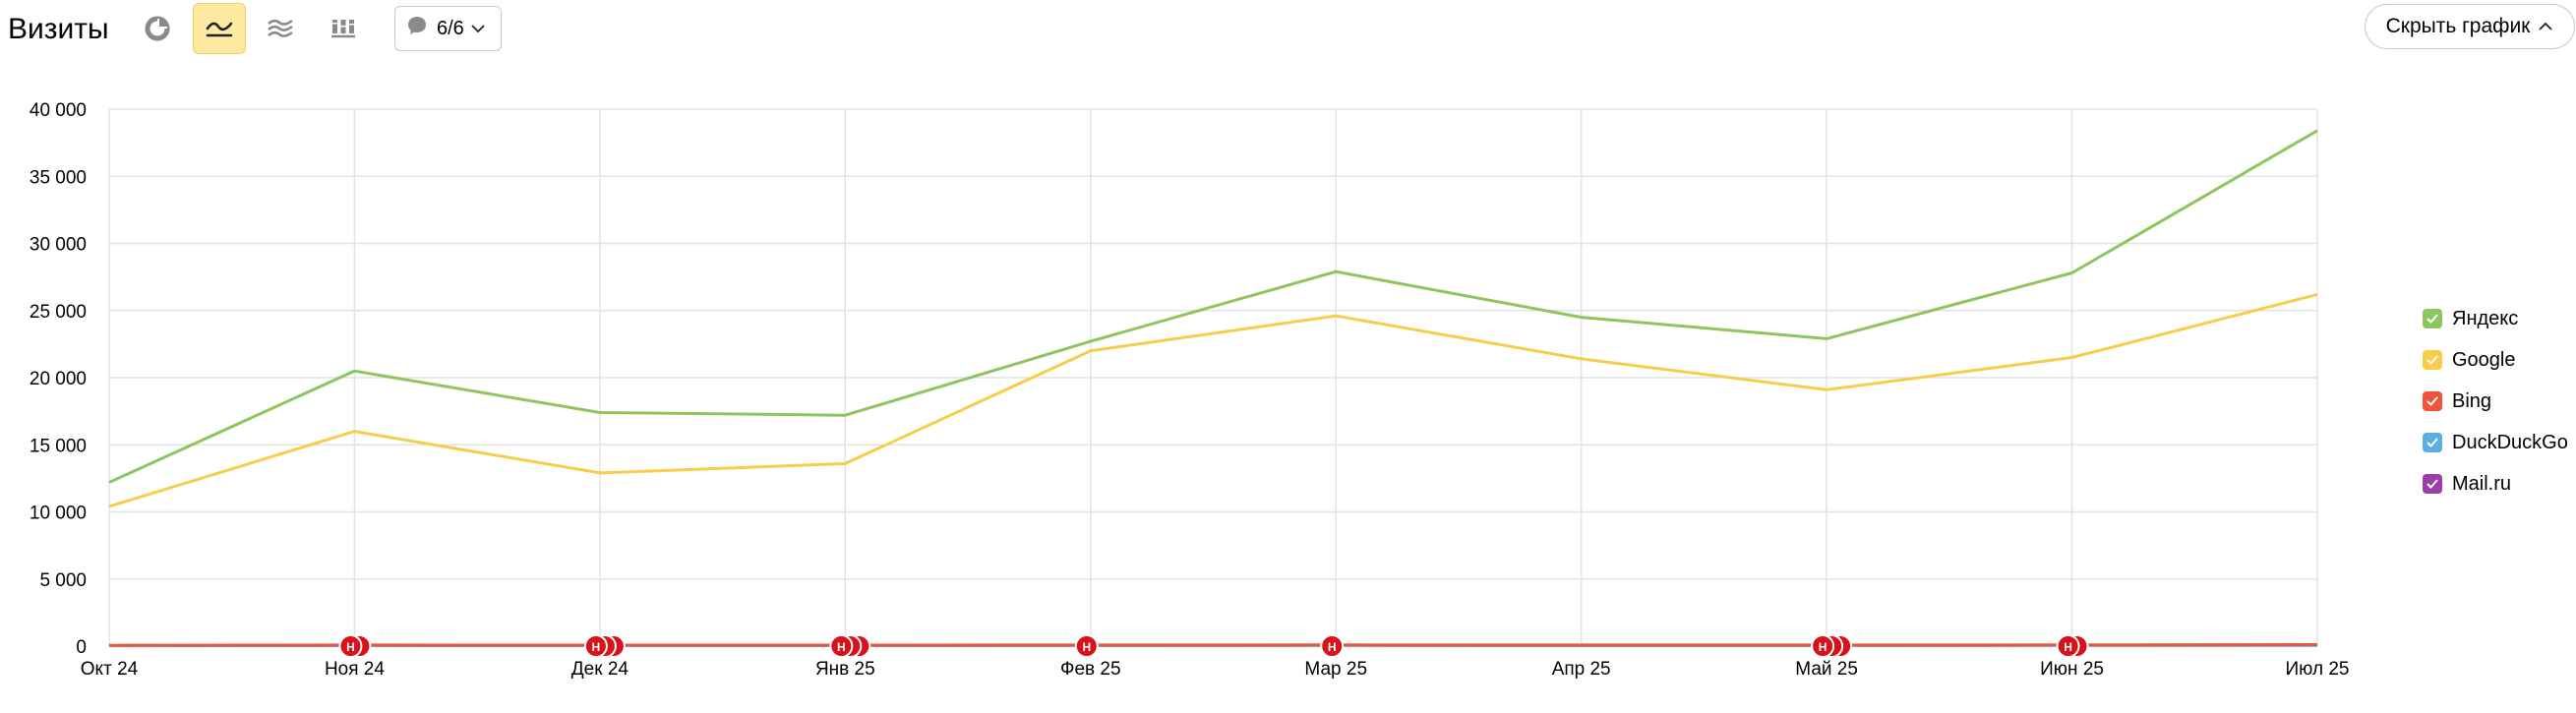 The image size is (2576, 713). I want to click on x-tick-label: Мар 25, so click(1335, 669).